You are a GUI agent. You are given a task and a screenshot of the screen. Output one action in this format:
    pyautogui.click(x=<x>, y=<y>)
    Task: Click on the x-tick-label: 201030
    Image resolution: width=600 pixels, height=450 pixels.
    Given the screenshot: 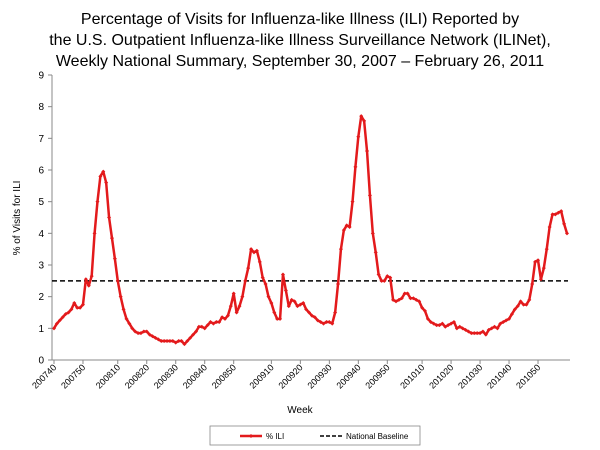 What is the action you would take?
    pyautogui.click(x=470, y=376)
    